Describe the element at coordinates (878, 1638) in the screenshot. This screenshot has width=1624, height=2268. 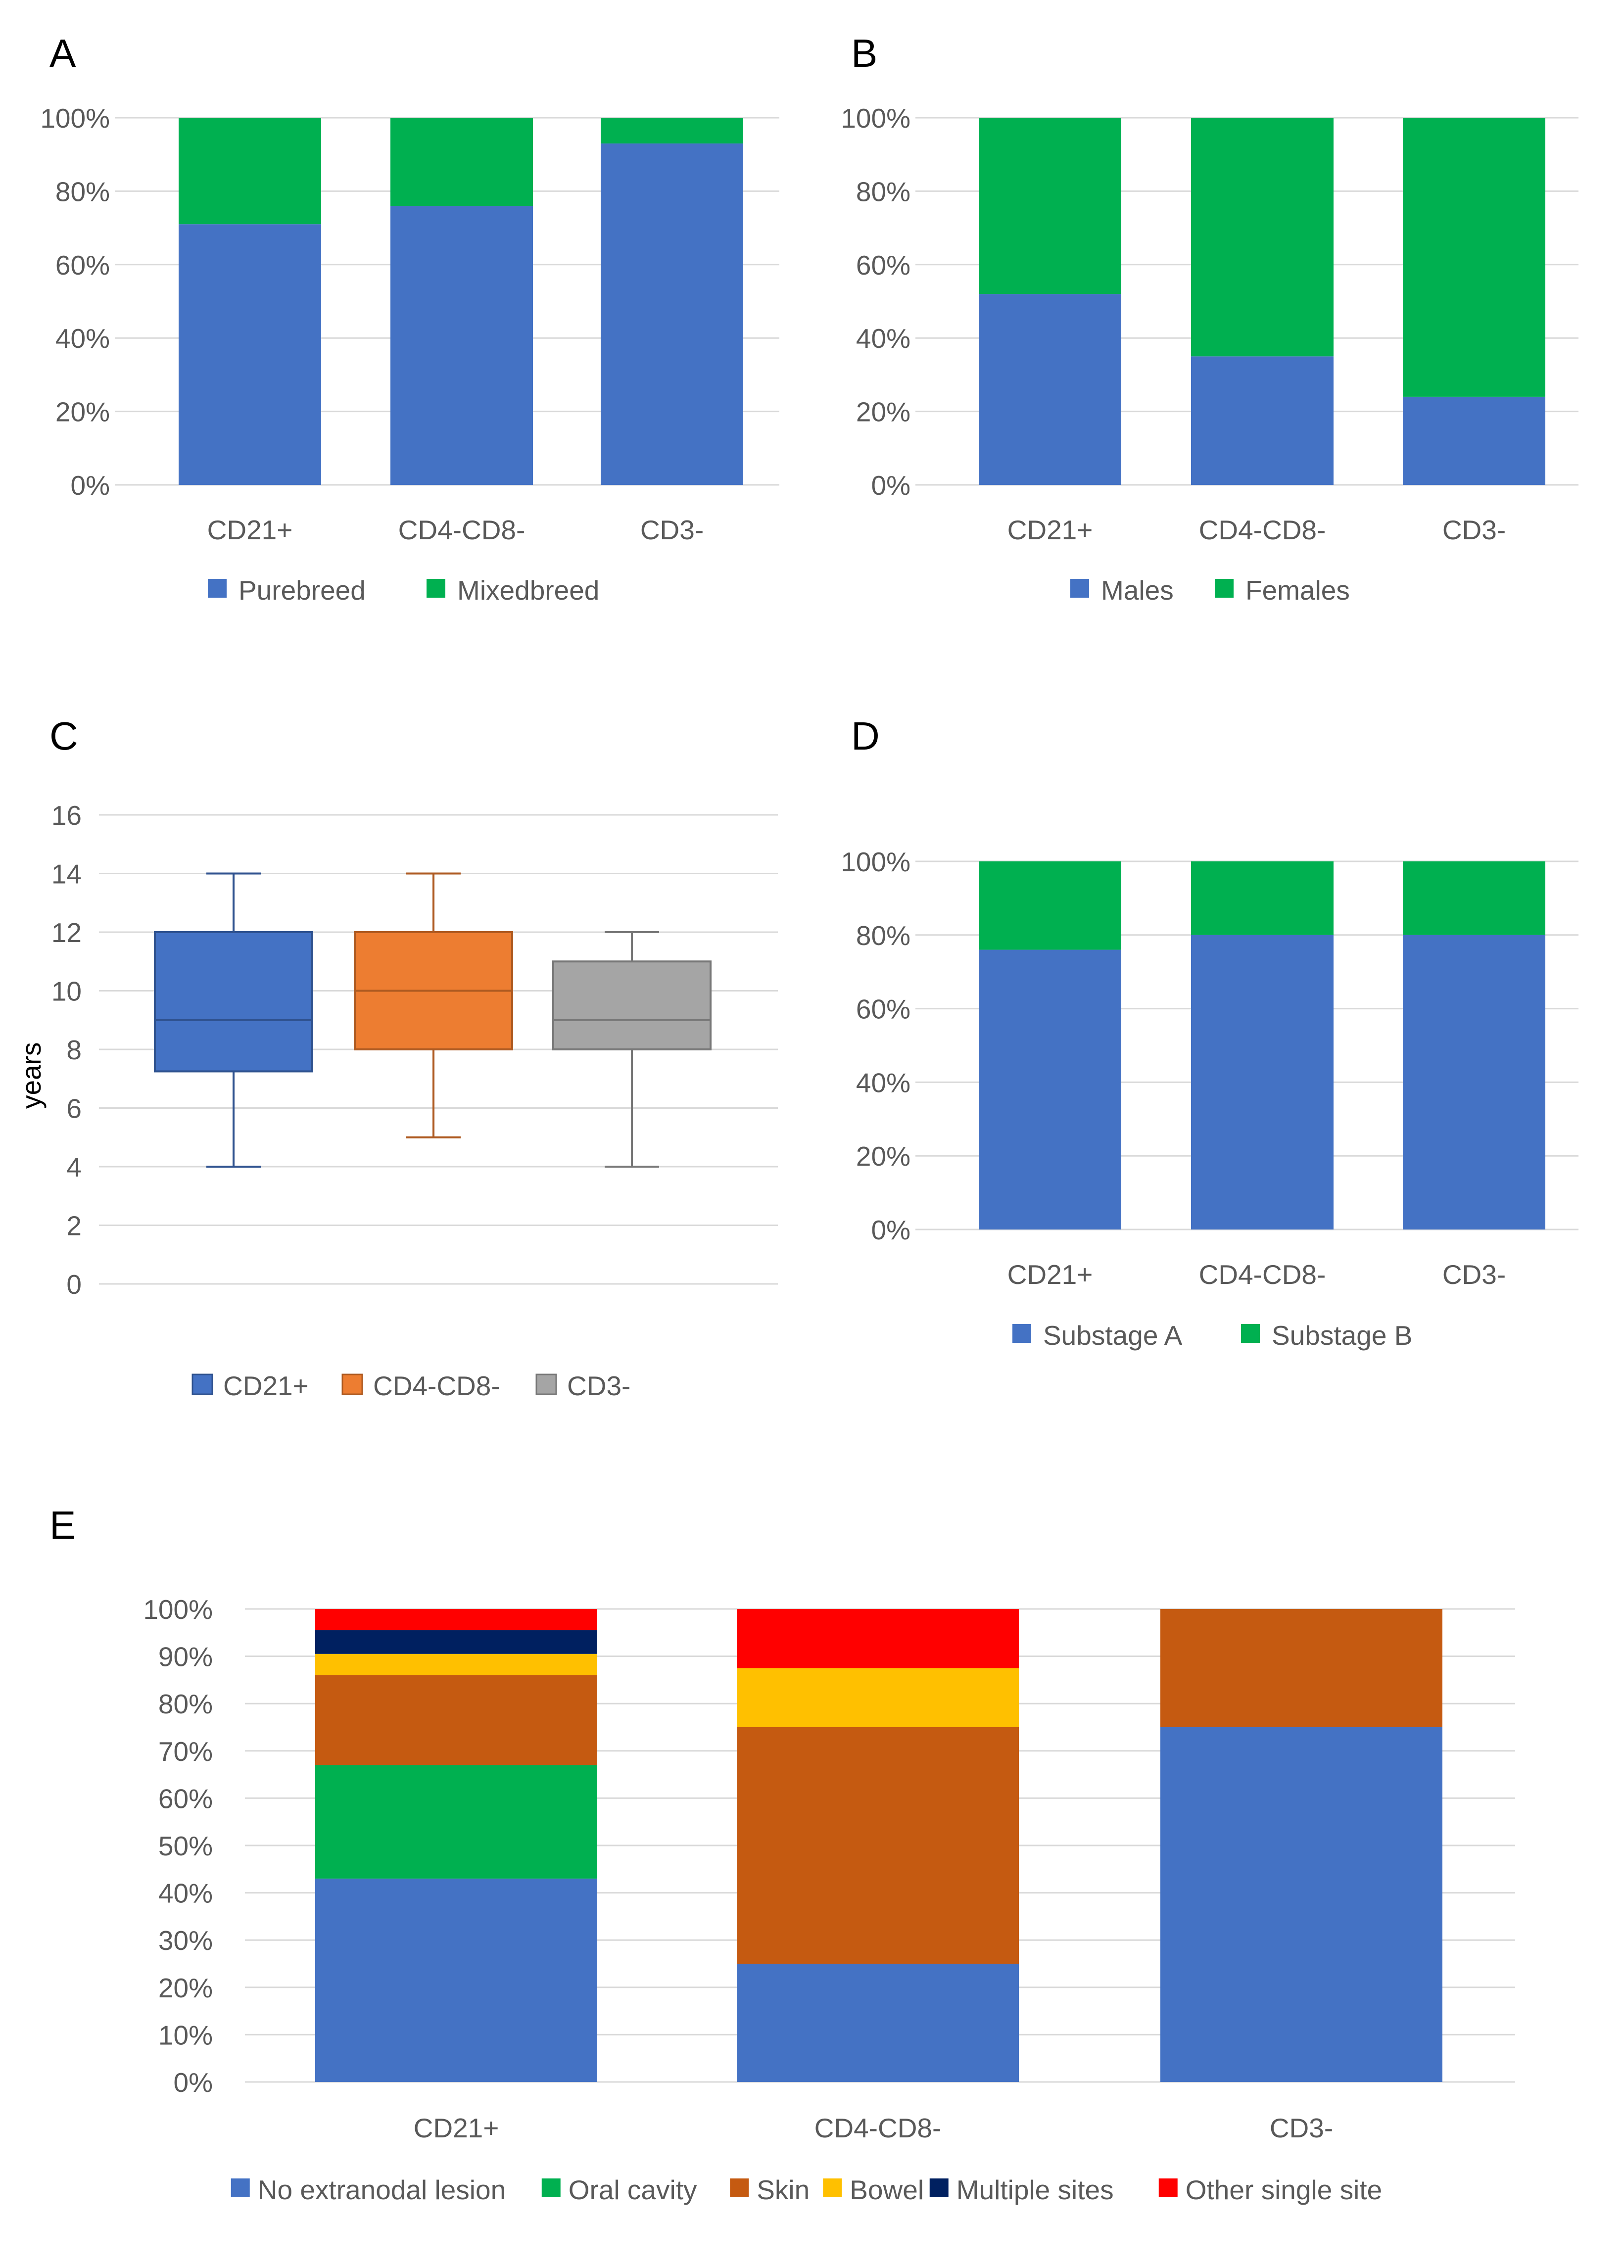
I see `bar-other-single-site-cd4-cd8` at that location.